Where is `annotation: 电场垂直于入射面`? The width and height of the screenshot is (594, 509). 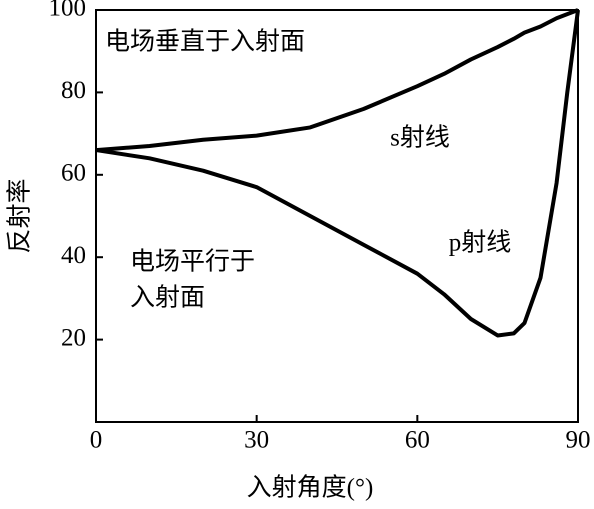 annotation: 电场垂直于入射面 is located at coordinates (205, 42).